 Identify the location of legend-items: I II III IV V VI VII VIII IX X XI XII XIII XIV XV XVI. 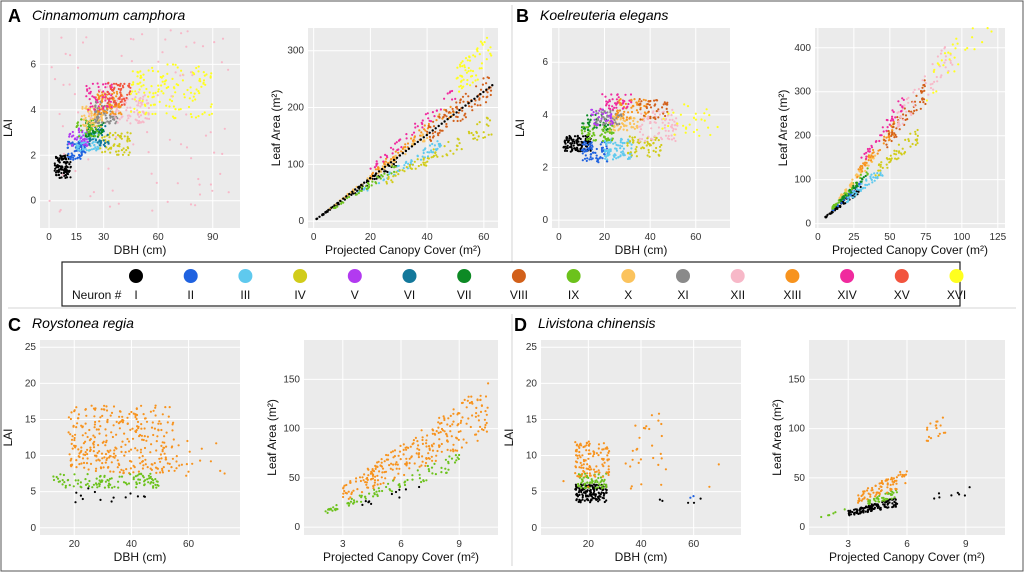
(547, 285).